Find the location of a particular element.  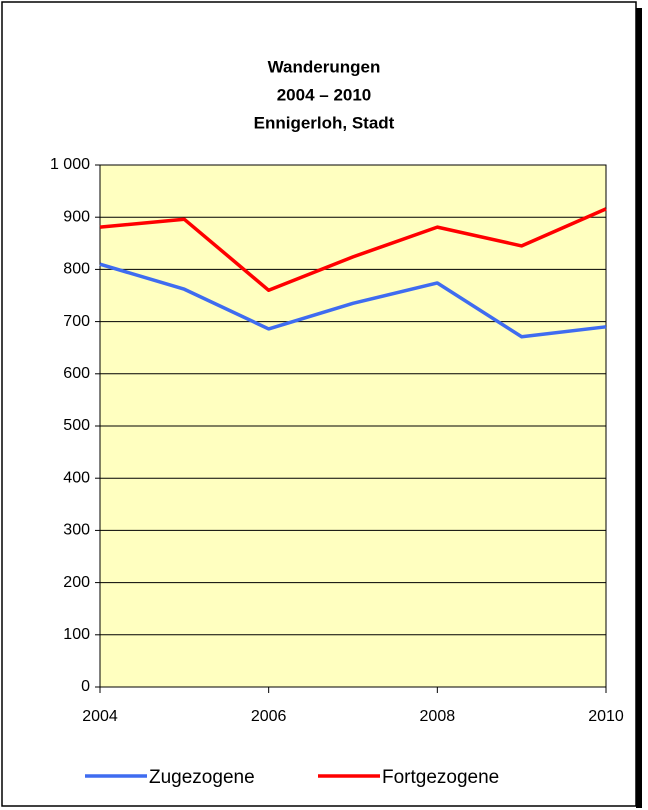

x-tick-label: 2004 is located at coordinates (100, 716).